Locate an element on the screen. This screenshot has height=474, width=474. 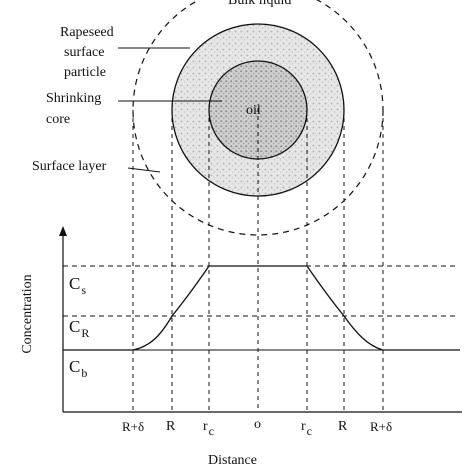
label-surface-layer: Surface layer is located at coordinates (69, 166).